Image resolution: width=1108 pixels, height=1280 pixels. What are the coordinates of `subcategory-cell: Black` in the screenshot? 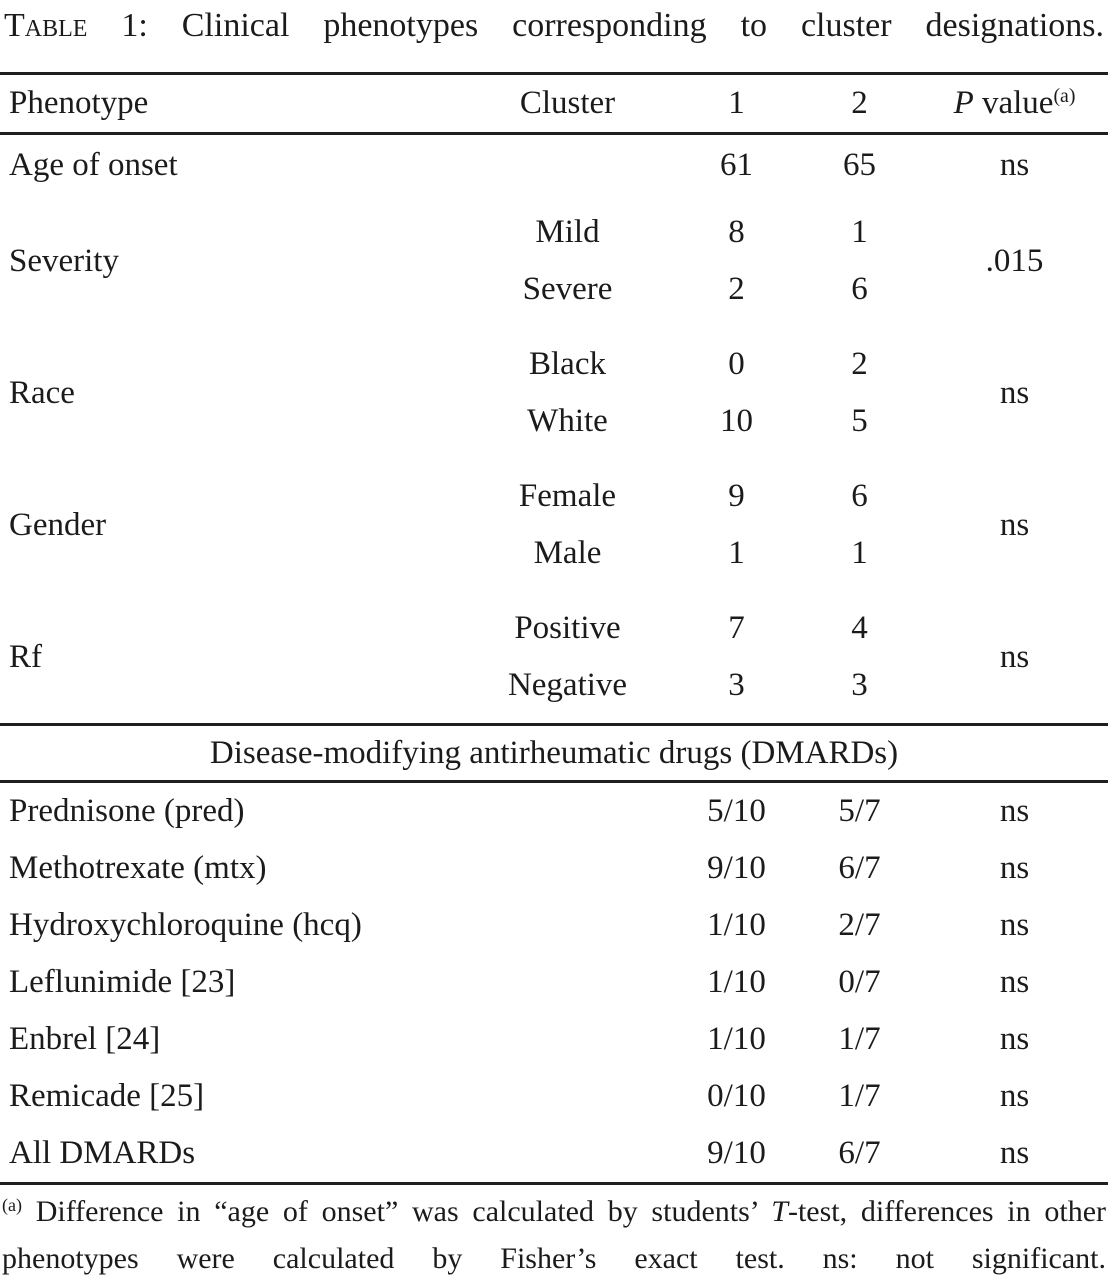 It's located at (567, 364).